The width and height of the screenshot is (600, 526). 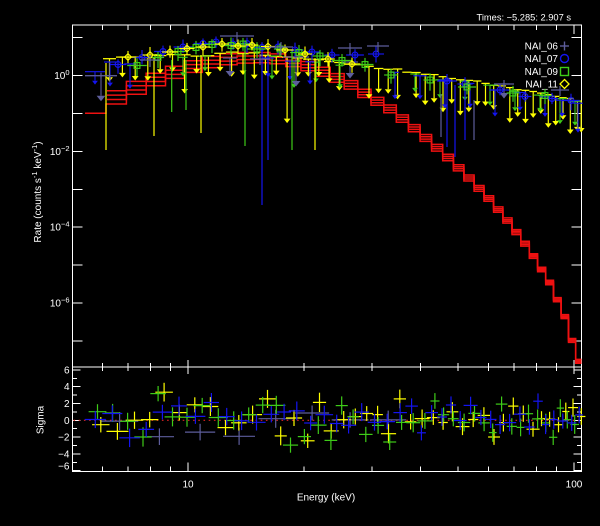 What do you see at coordinates (542, 47) in the screenshot?
I see `svg-text: NAI_06` at bounding box center [542, 47].